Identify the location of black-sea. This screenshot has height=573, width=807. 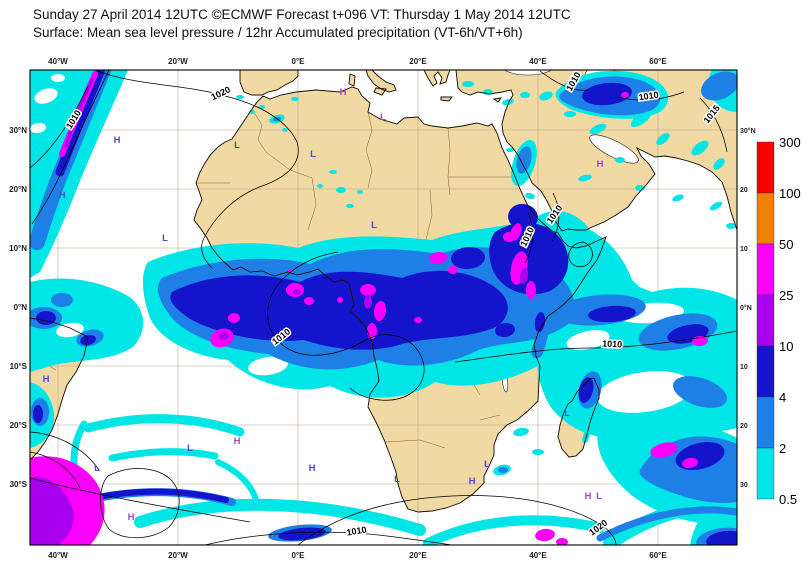
(528, 73).